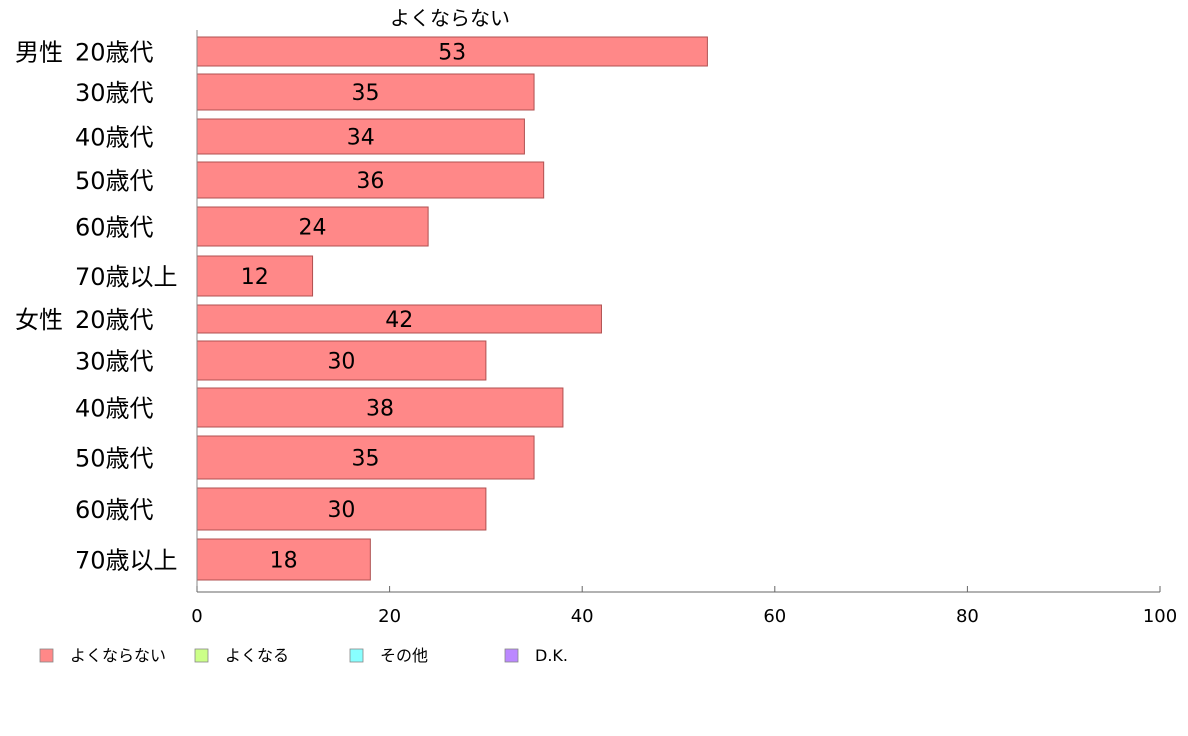 The height and width of the screenshot is (736, 1188). Describe the element at coordinates (582, 616) in the screenshot. I see `x-tick-label: 40` at that location.